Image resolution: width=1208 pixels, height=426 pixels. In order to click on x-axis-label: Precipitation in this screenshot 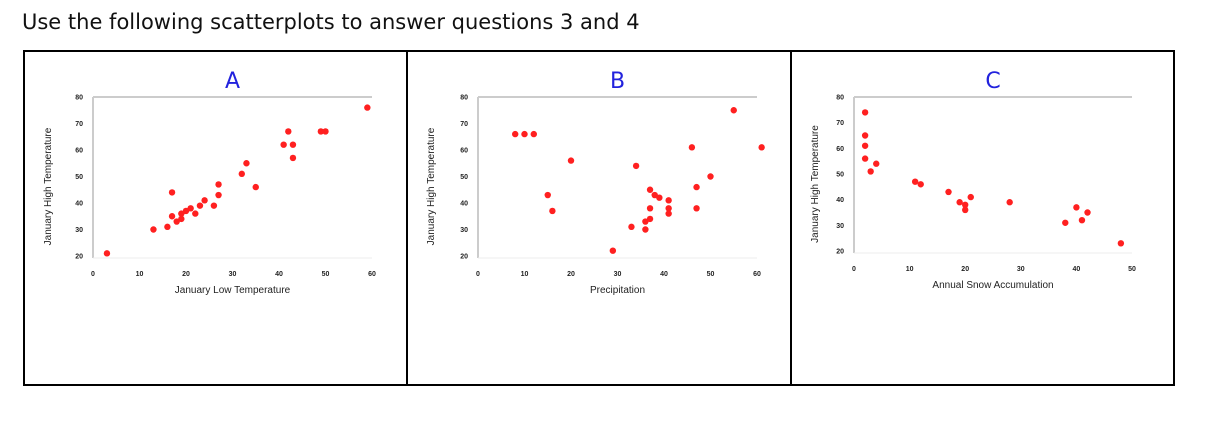, I will do `click(617, 290)`.